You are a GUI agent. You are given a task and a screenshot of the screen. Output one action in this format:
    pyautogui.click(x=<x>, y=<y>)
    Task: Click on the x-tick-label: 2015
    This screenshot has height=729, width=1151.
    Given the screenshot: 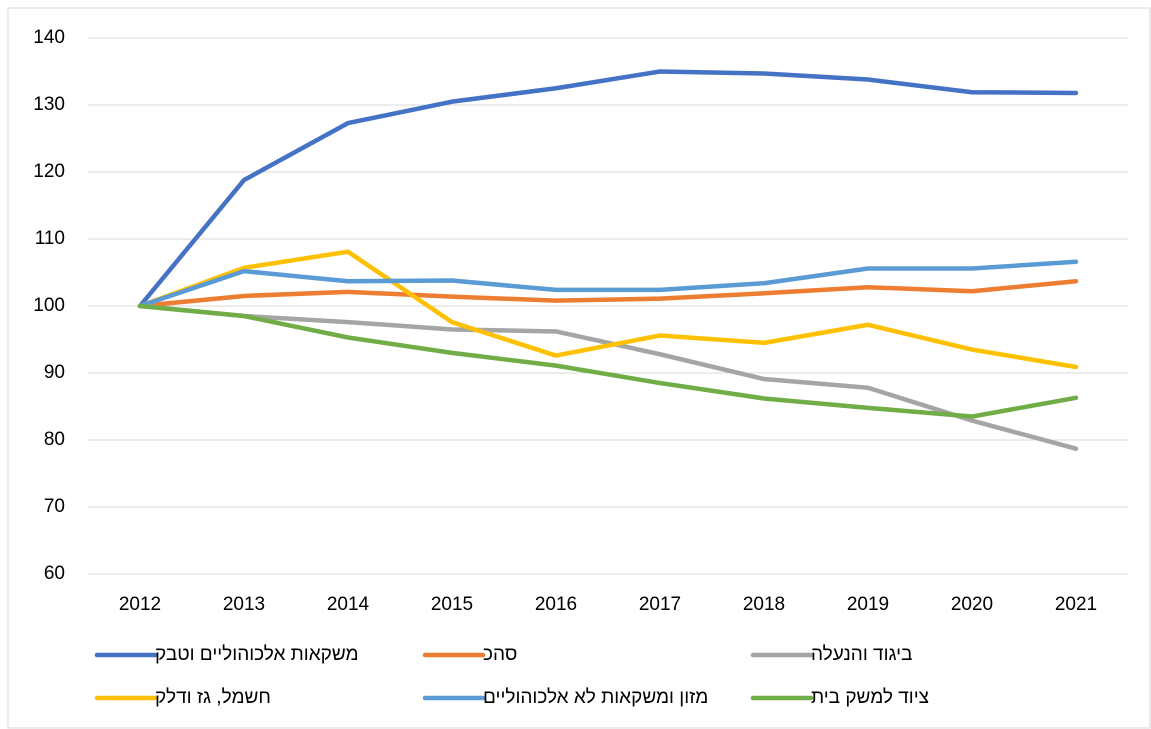 What is the action you would take?
    pyautogui.click(x=452, y=604)
    